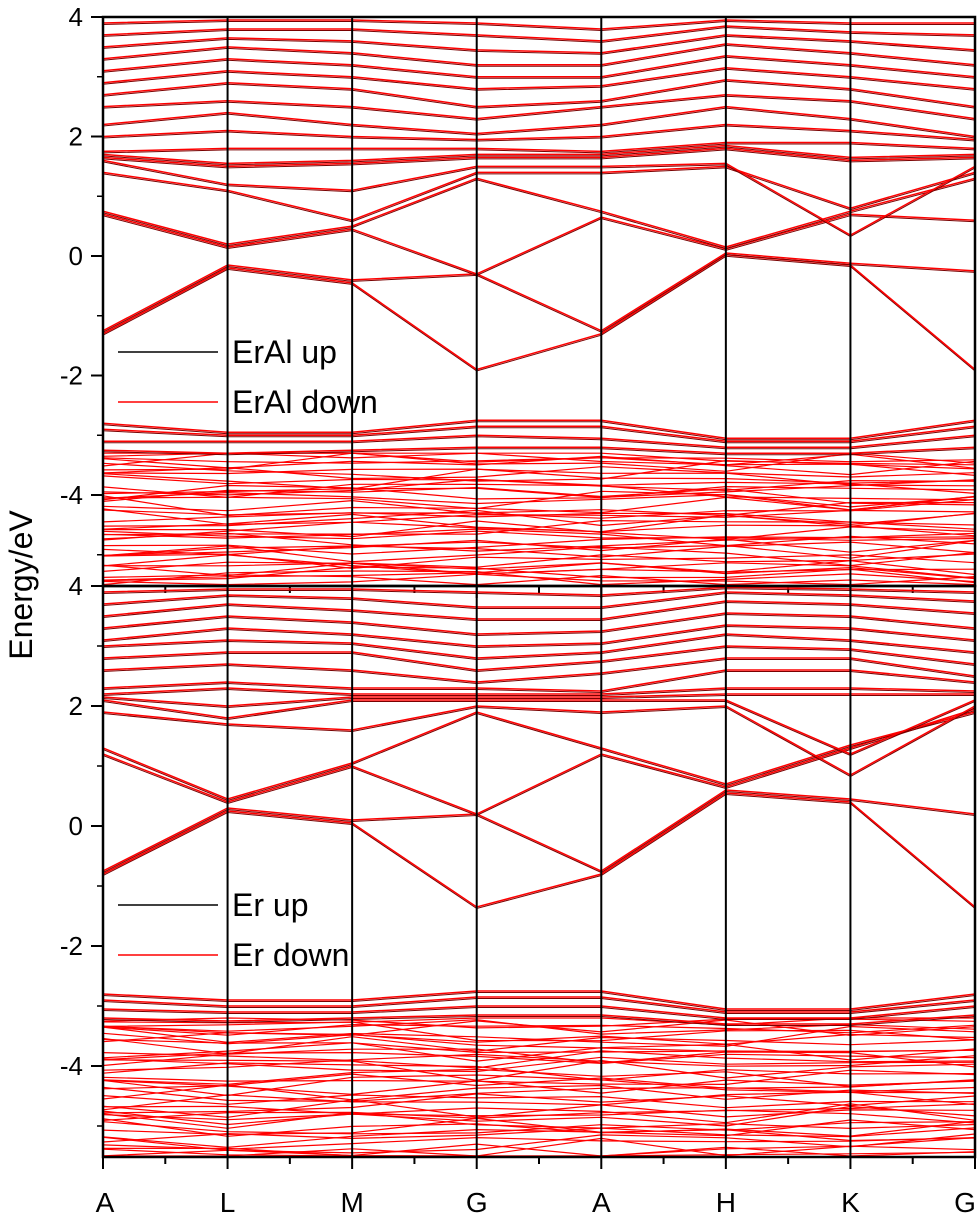 The image size is (979, 1217). I want to click on kpoint-label: M, so click(351, 1202).